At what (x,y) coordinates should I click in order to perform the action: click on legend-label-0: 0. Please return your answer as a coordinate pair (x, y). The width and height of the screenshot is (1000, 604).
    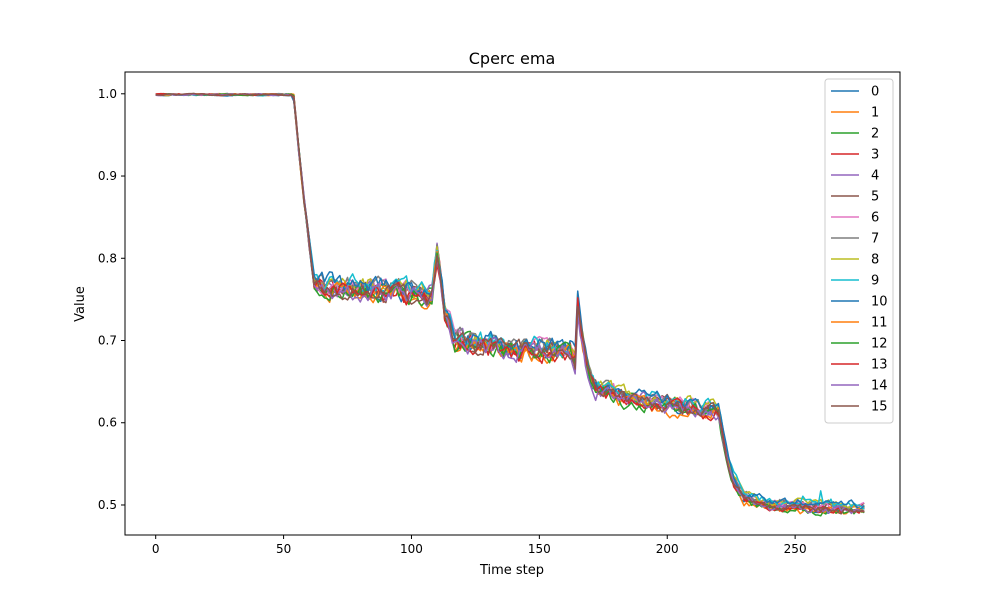
    Looking at the image, I should click on (875, 92).